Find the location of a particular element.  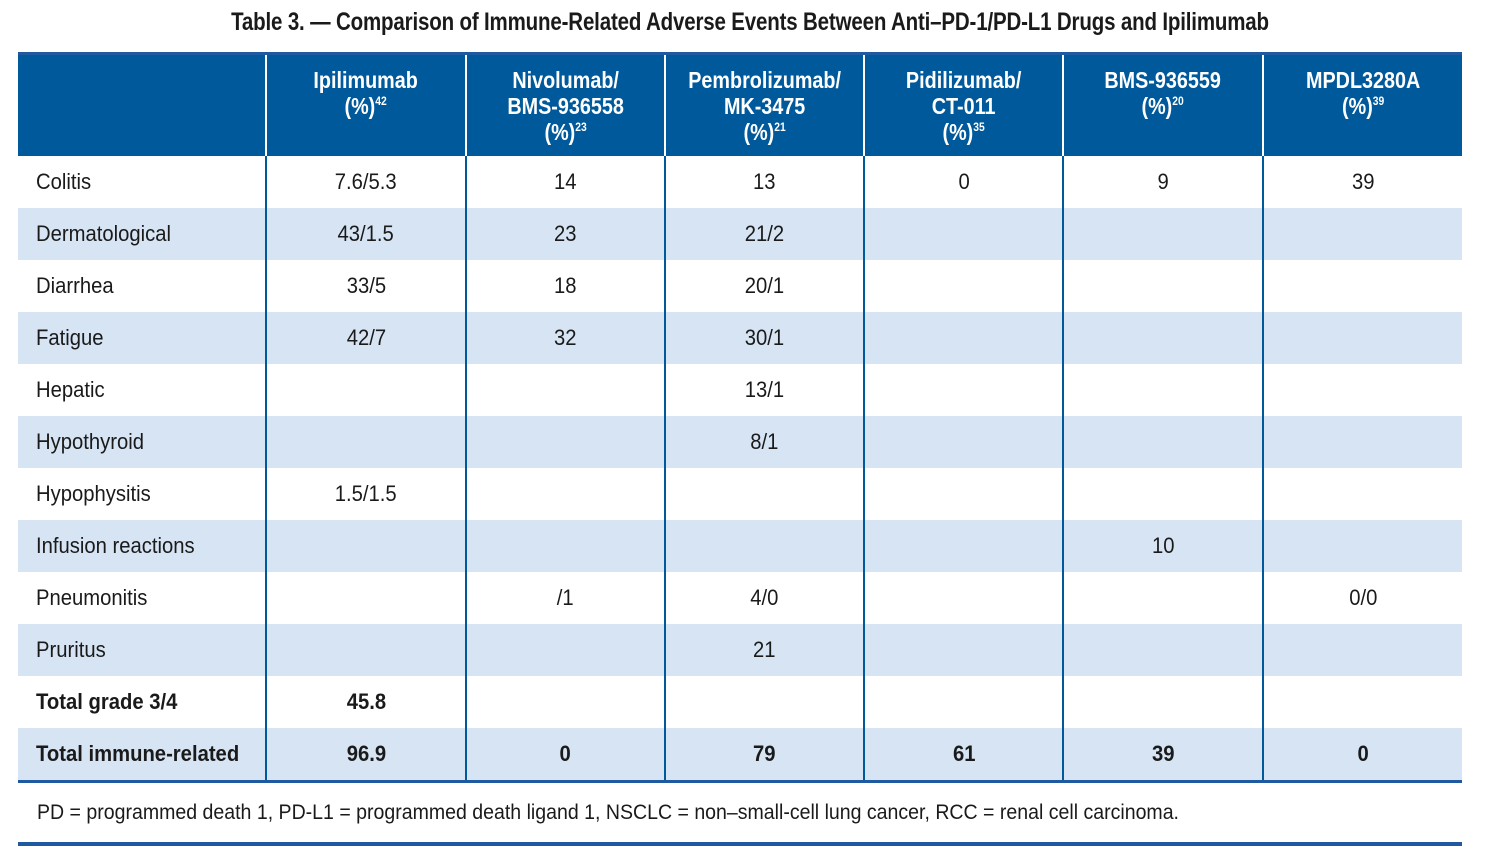

column-header: Ipilimumab (%)42 is located at coordinates (365, 104).